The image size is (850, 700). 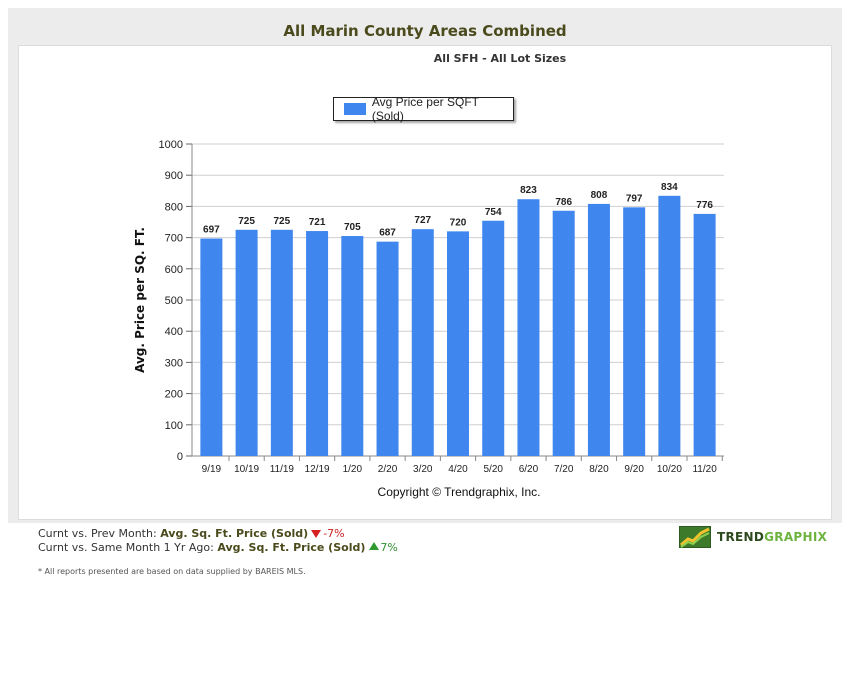 I want to click on data-label: 727, so click(x=422, y=220).